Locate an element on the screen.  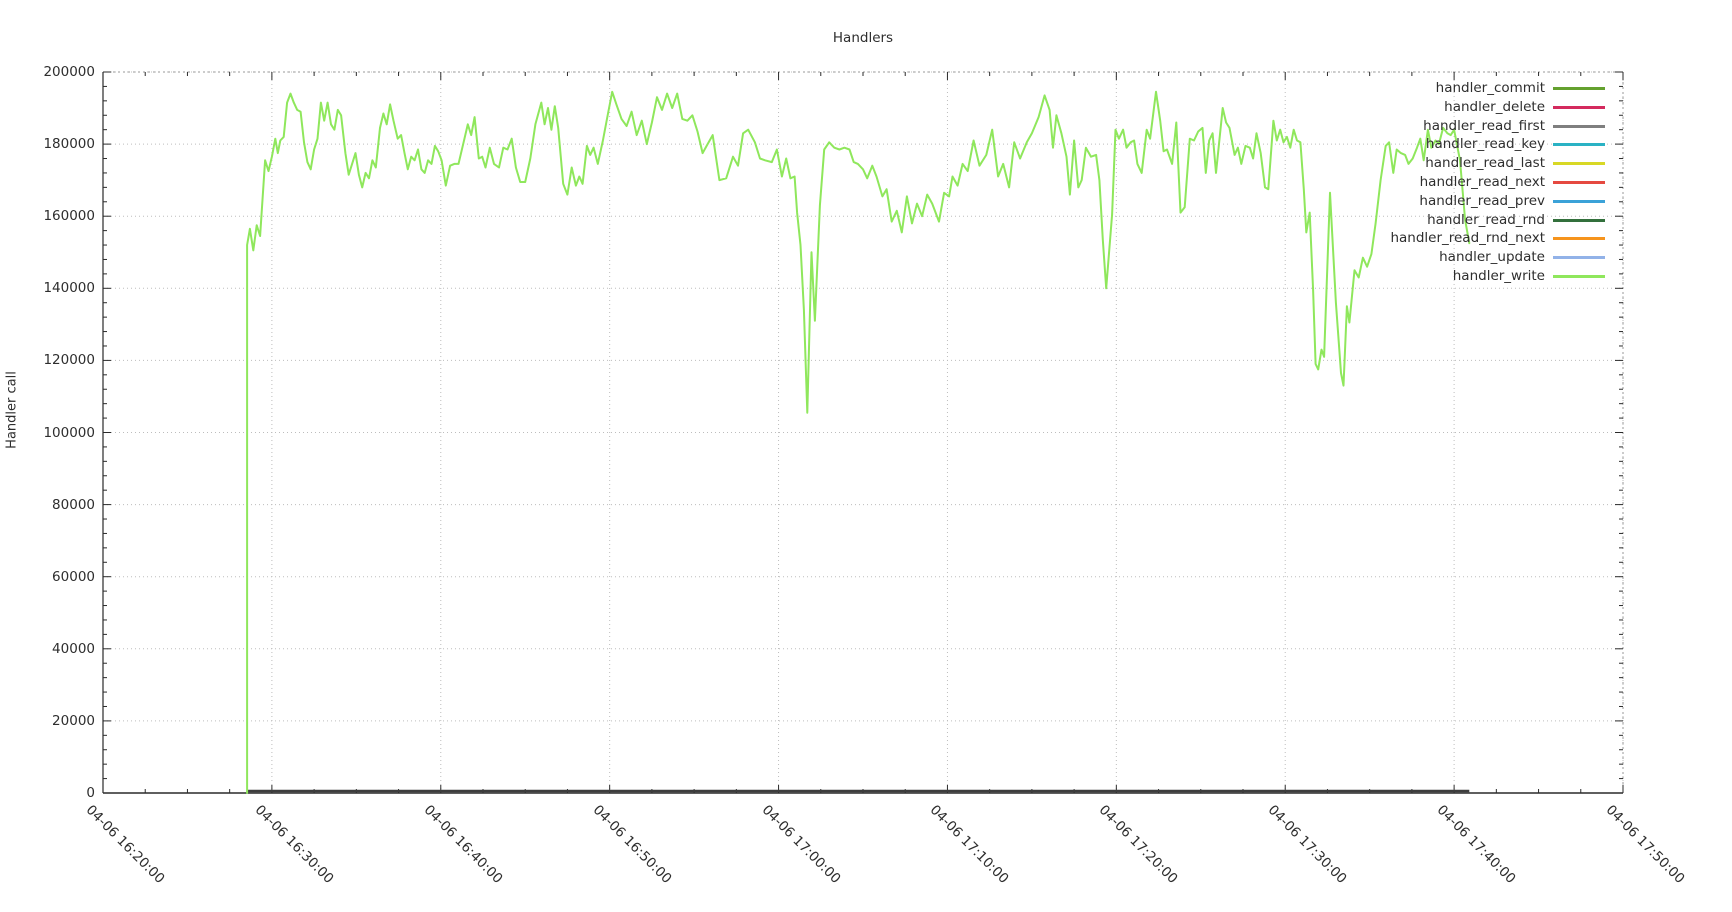
y-tick-label: 200000 is located at coordinates (69, 72).